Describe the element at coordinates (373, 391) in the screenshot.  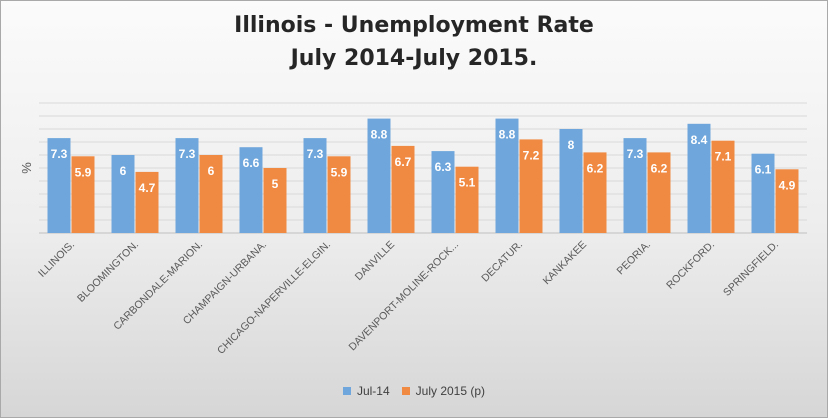
I see `legend-label-jul-14: Jul-14` at that location.